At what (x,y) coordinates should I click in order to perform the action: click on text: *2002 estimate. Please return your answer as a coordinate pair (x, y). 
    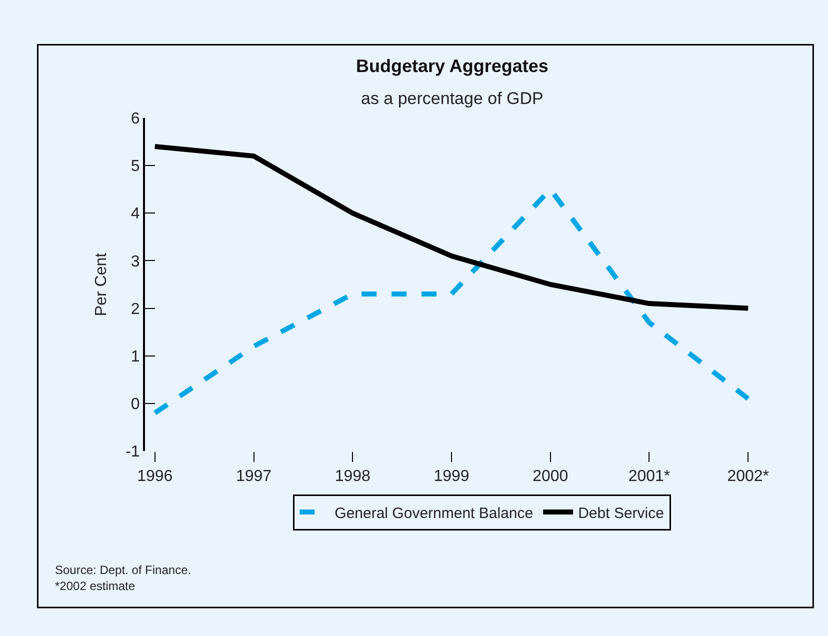
    Looking at the image, I should click on (95, 586).